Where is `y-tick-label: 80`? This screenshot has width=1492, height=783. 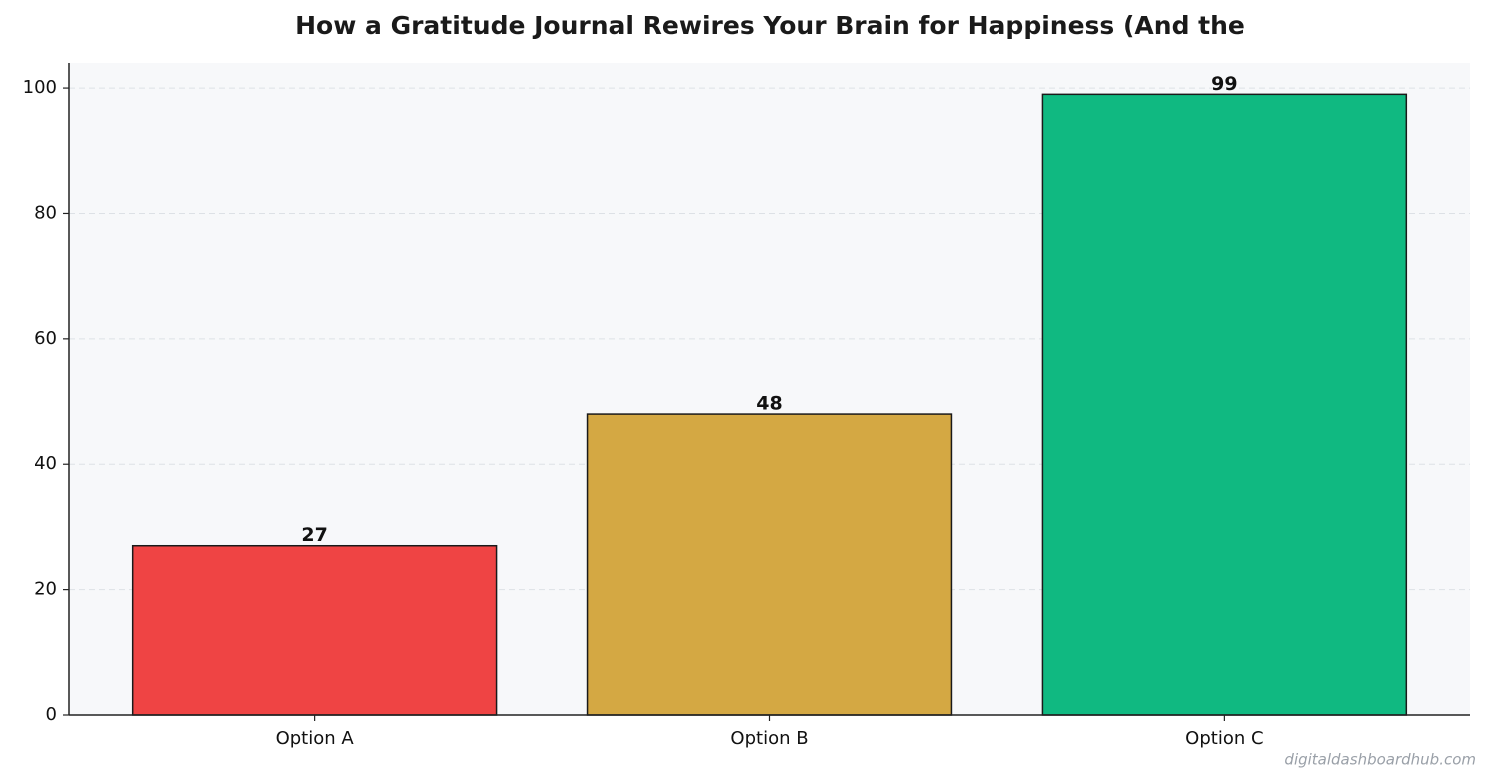
y-tick-label: 80 is located at coordinates (45, 212).